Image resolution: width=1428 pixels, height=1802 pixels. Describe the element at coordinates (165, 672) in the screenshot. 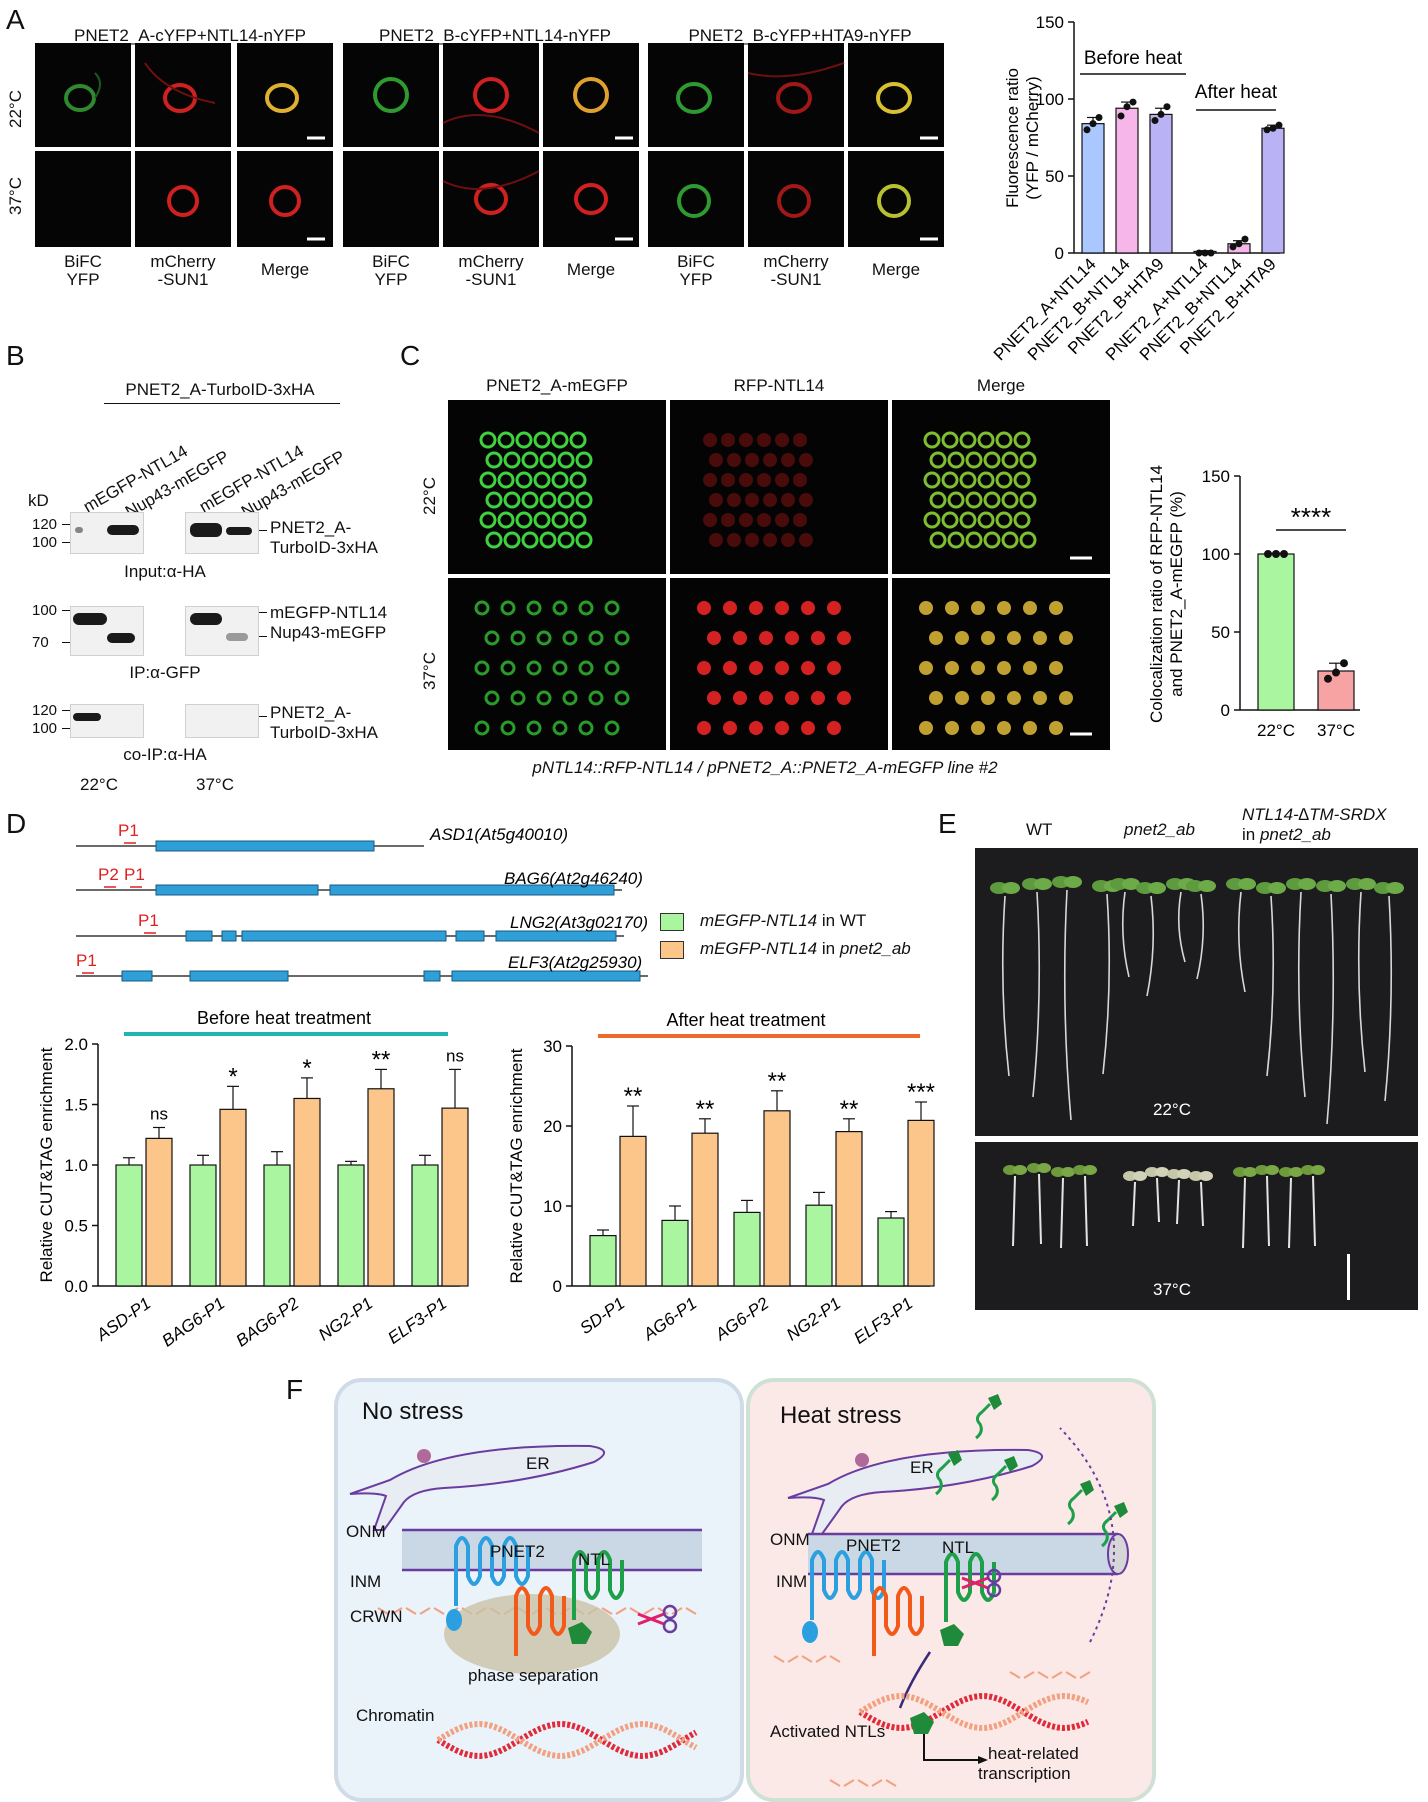

I see `blot2-caption: IP:α-GFP` at that location.